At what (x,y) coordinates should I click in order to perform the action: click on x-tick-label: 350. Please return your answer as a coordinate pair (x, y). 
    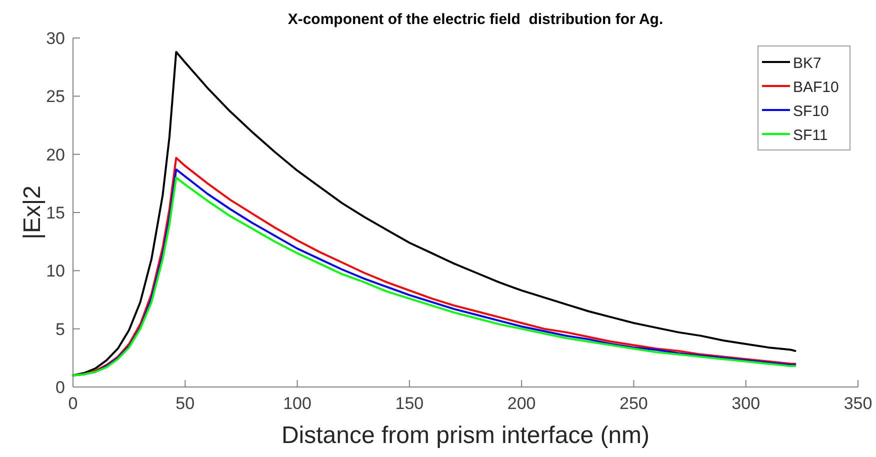
    Looking at the image, I should click on (858, 403).